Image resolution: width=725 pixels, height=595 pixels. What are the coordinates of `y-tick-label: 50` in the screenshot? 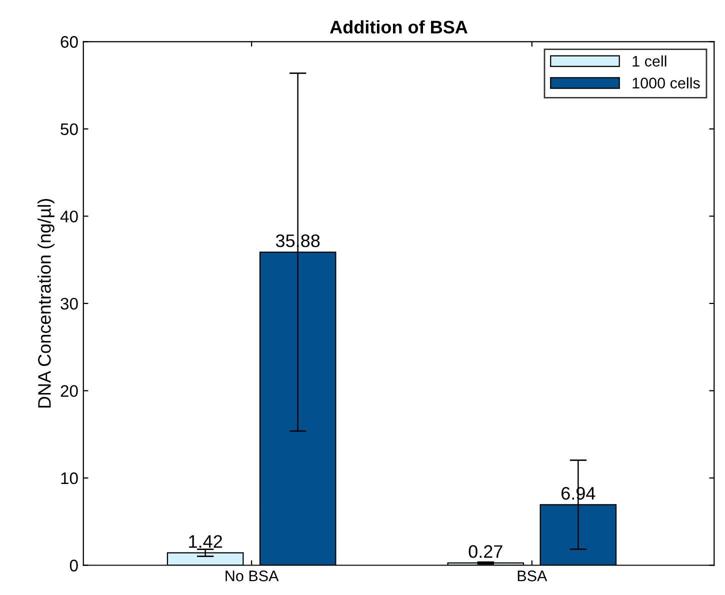 It's located at (69, 129).